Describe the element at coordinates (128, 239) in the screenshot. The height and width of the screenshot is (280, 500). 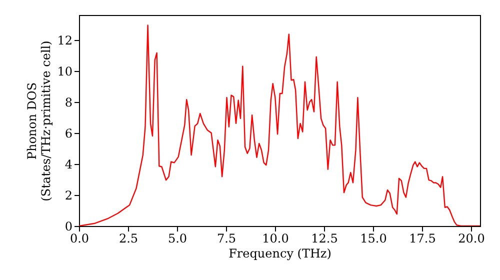
I see `x-tick-label: 2.5` at that location.